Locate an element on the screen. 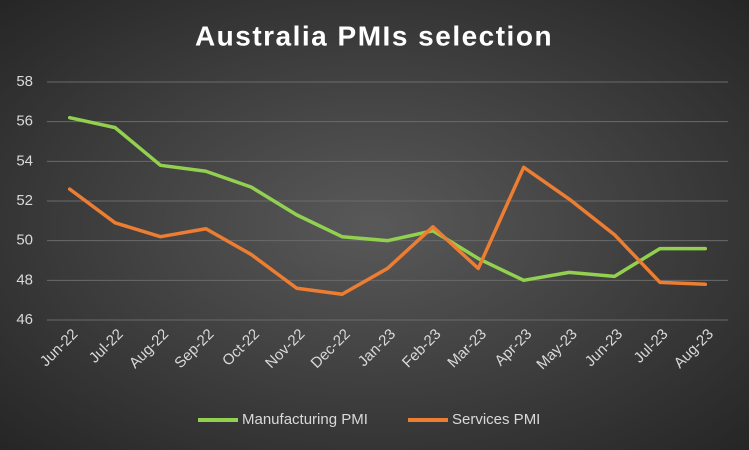  legend-label: Services PMI is located at coordinates (496, 419).